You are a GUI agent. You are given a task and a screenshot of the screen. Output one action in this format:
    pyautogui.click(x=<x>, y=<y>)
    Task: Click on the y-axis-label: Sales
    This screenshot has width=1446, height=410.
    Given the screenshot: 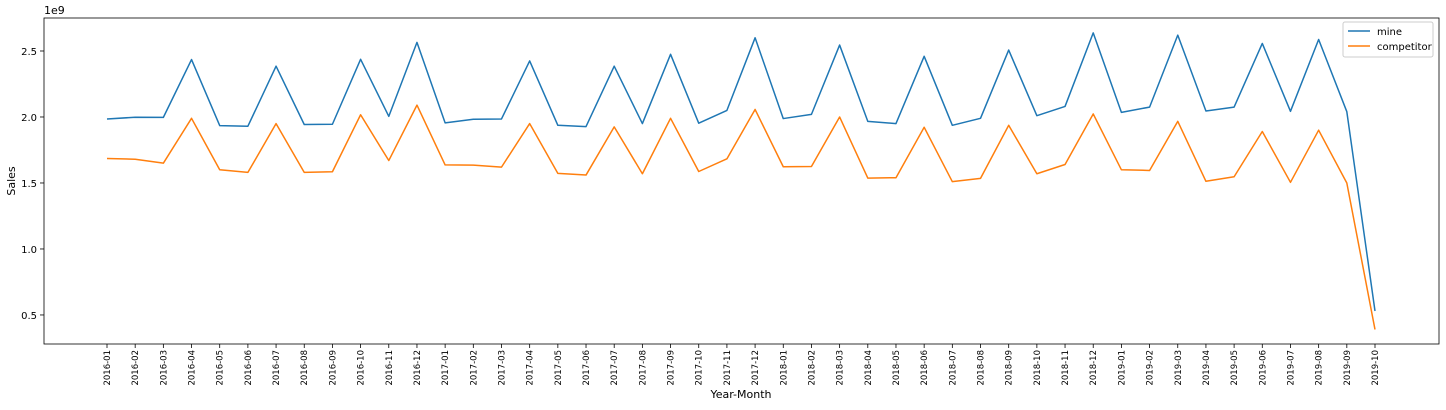 What is the action you would take?
    pyautogui.click(x=11, y=181)
    